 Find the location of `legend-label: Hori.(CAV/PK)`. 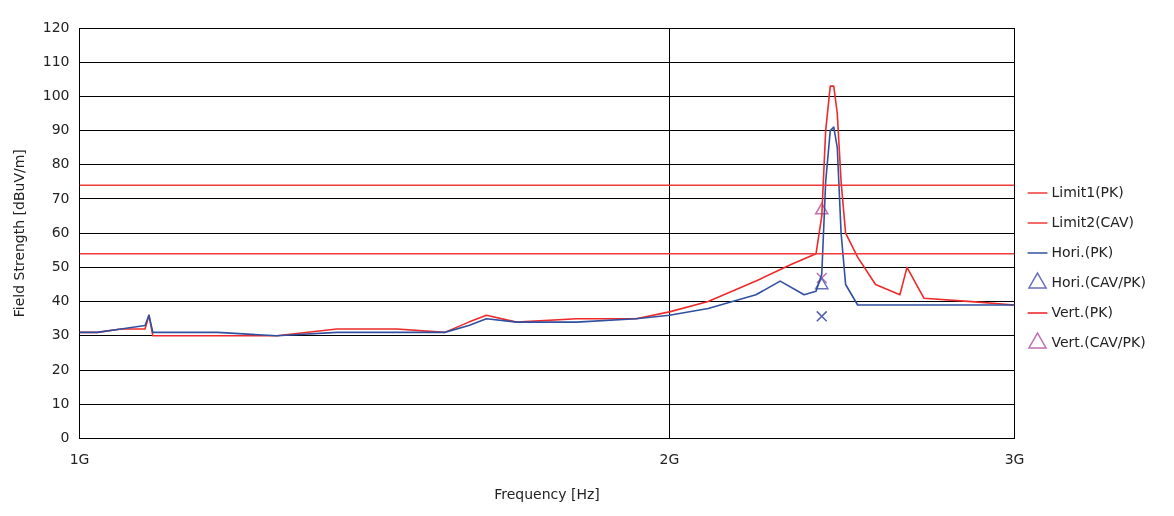

legend-label: Hori.(CAV/PK) is located at coordinates (1099, 281).